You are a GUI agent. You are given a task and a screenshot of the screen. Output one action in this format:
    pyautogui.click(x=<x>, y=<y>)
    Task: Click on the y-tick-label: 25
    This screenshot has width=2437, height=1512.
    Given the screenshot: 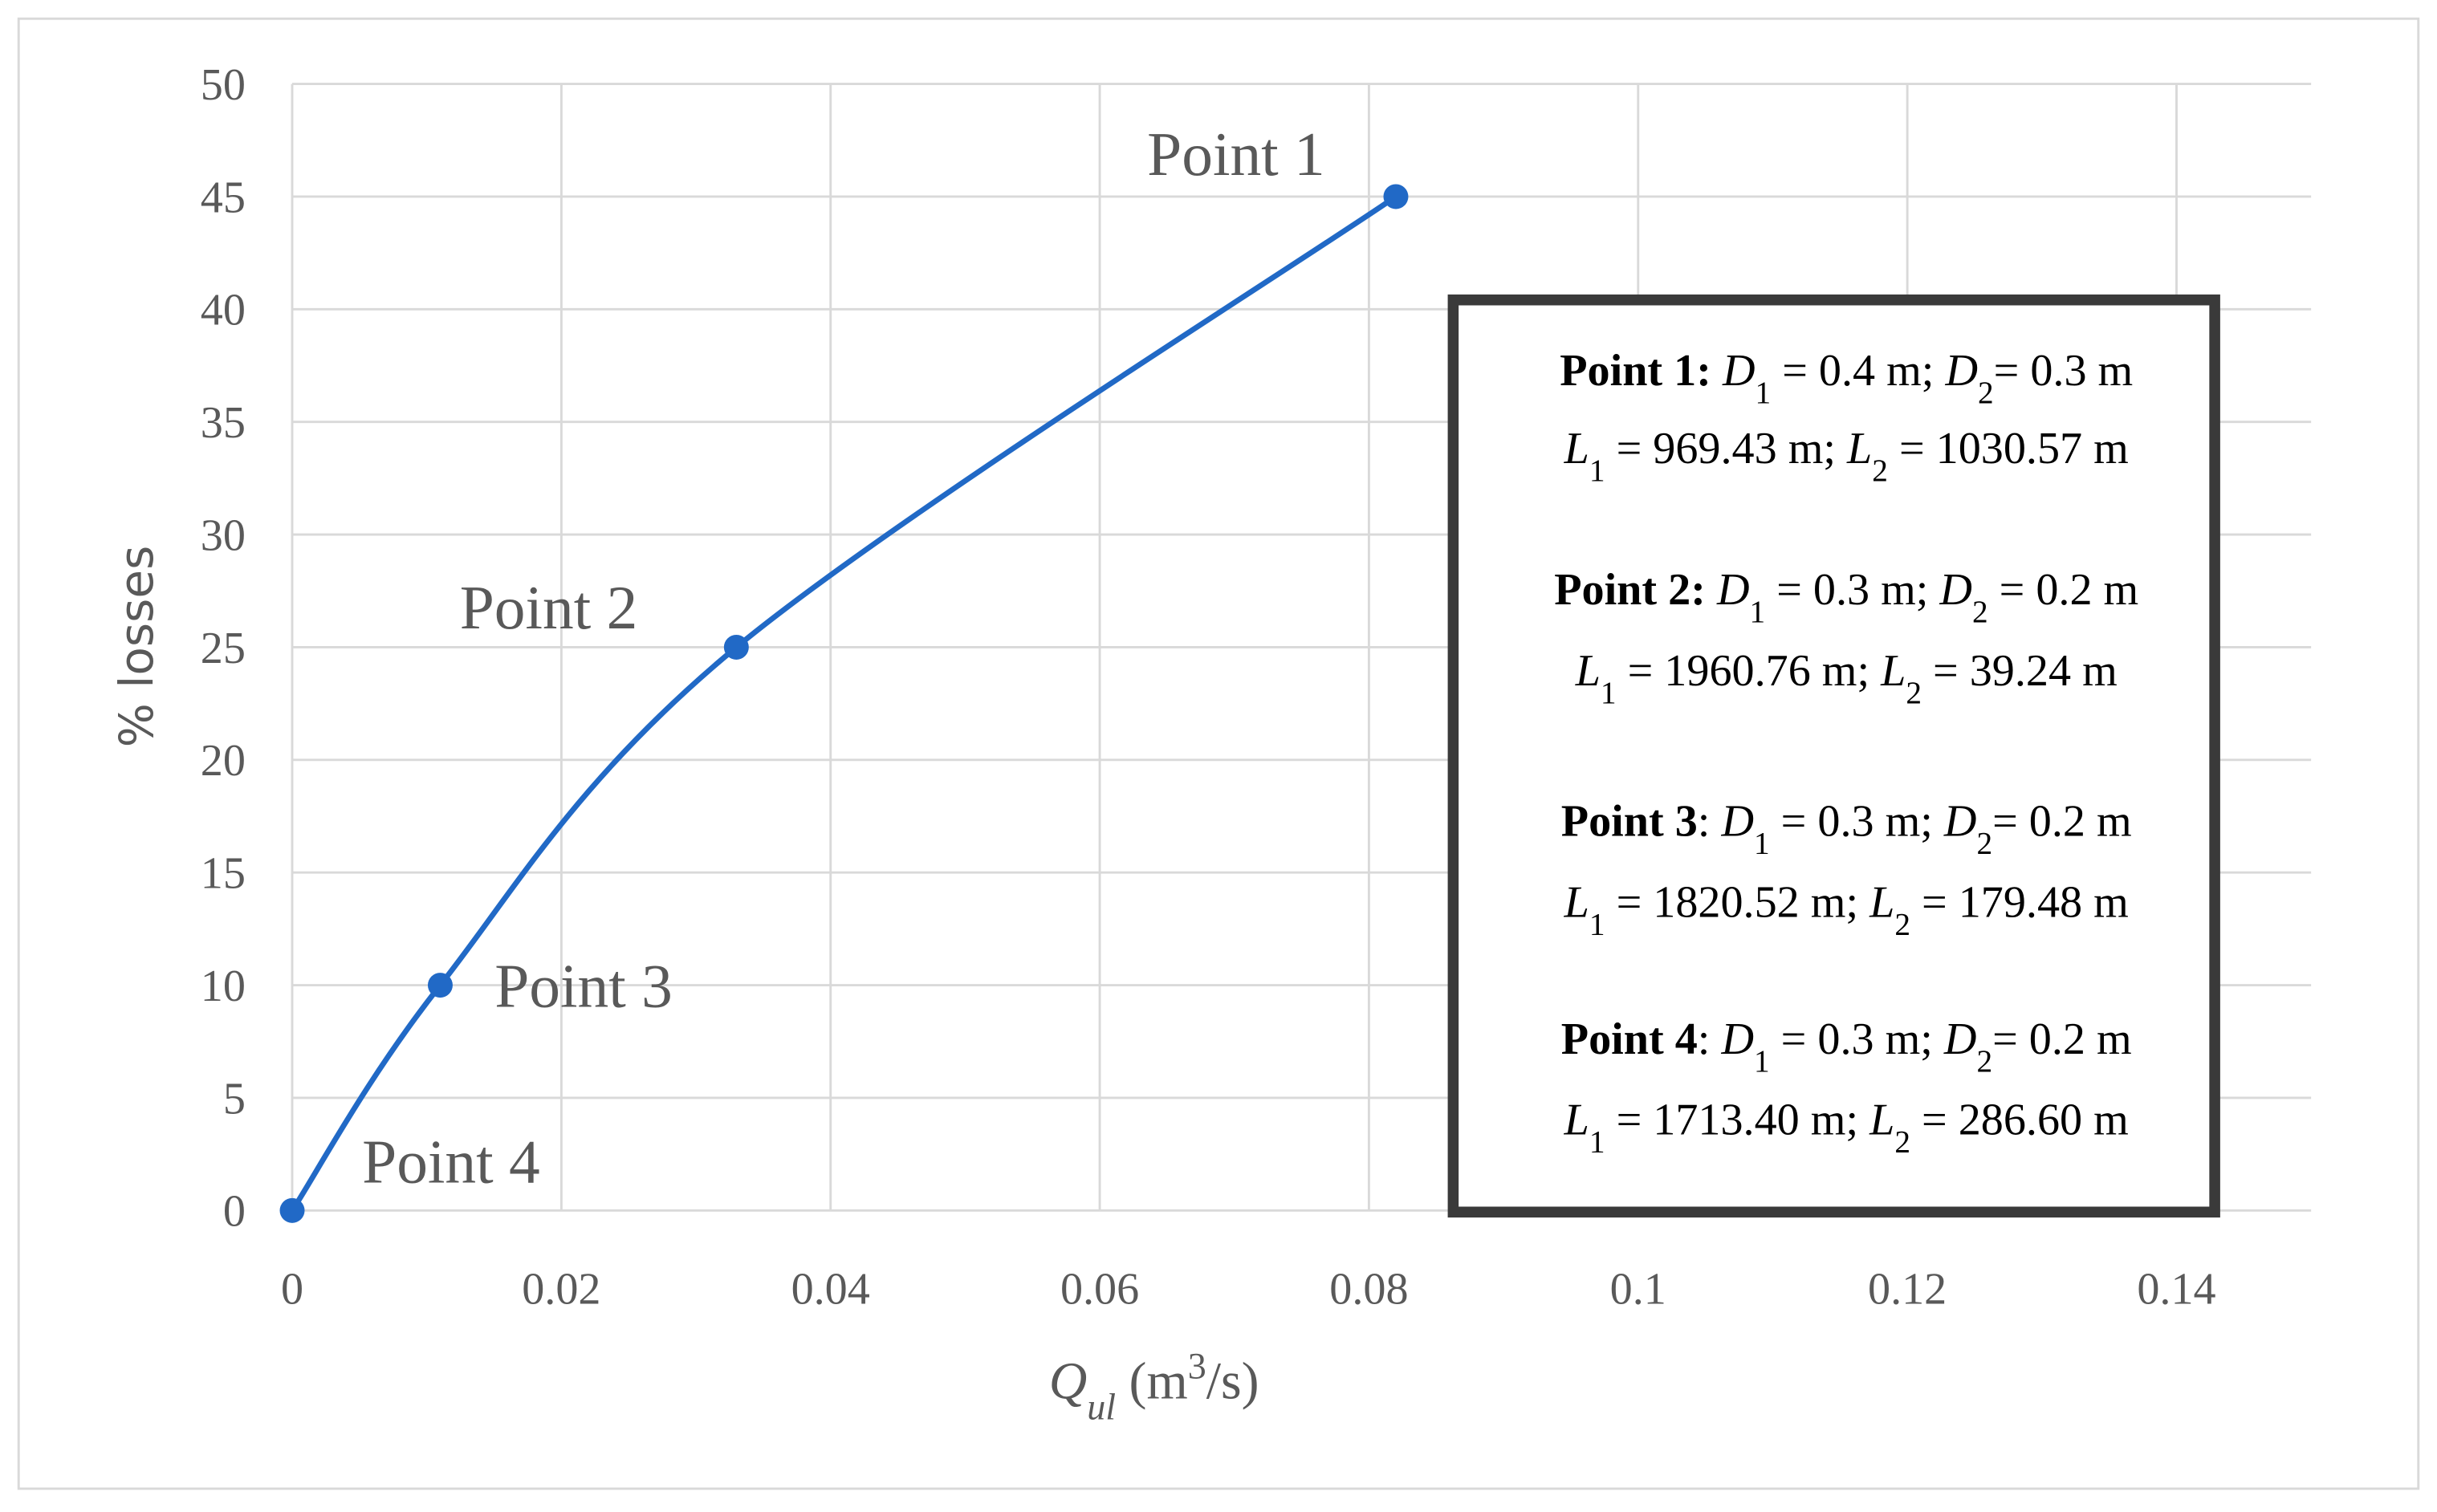 What is the action you would take?
    pyautogui.click(x=223, y=649)
    